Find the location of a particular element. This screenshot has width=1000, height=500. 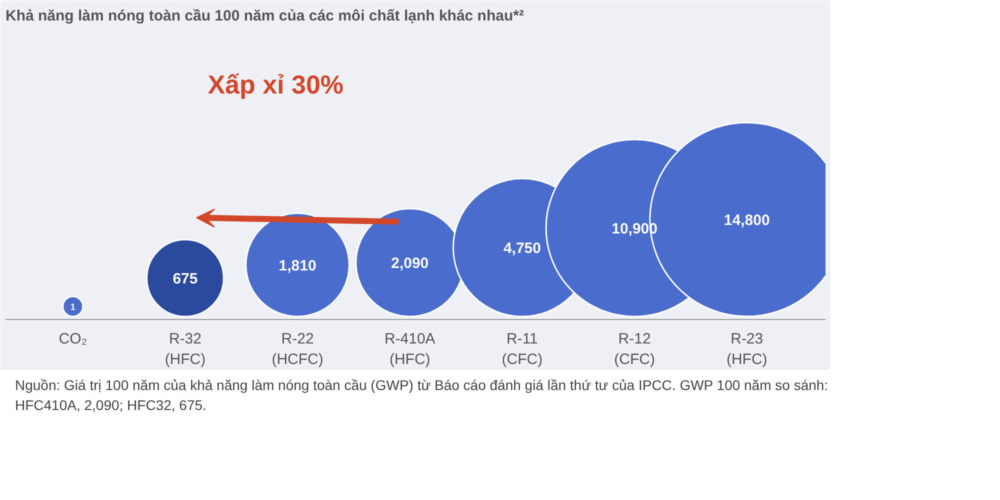

category-label: R-11 (CFC) is located at coordinates (522, 349).